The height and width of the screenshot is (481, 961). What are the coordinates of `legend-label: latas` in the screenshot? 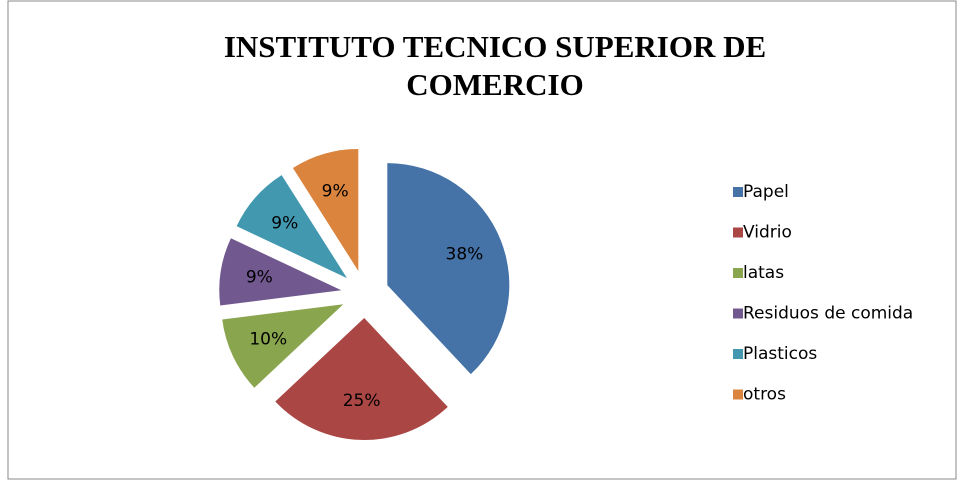 It's located at (763, 273).